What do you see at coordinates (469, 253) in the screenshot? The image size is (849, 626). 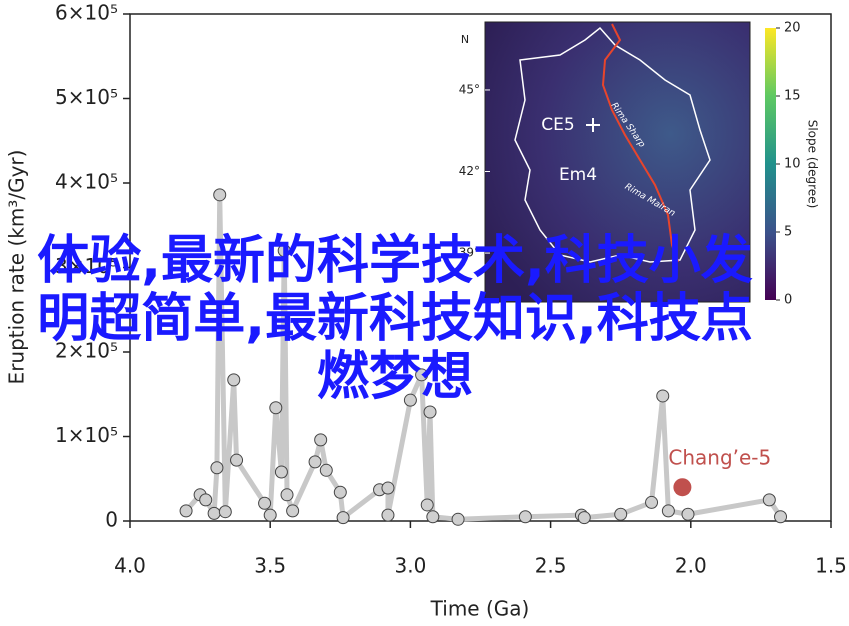 I see `lat-tick-label: 39°` at bounding box center [469, 253].